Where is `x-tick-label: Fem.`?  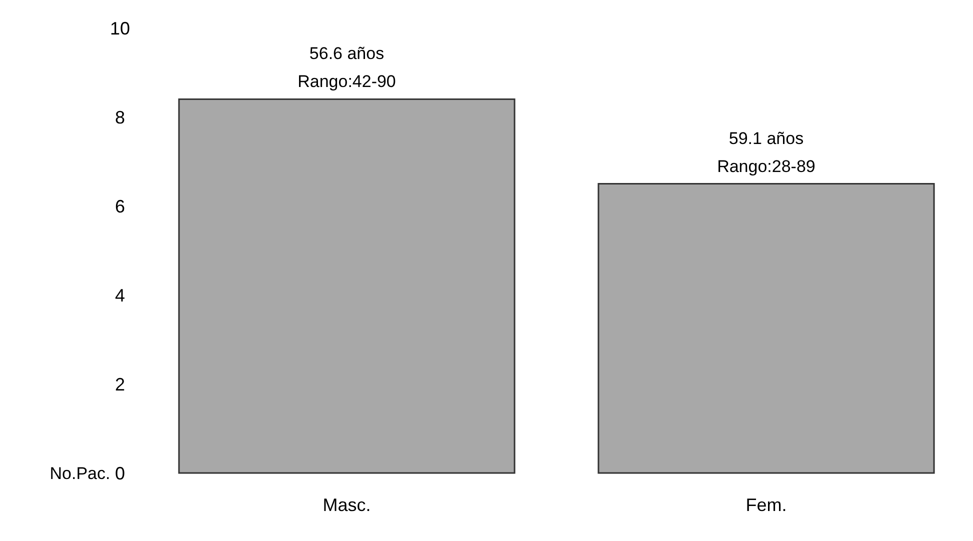
x-tick-label: Fem. is located at coordinates (766, 505).